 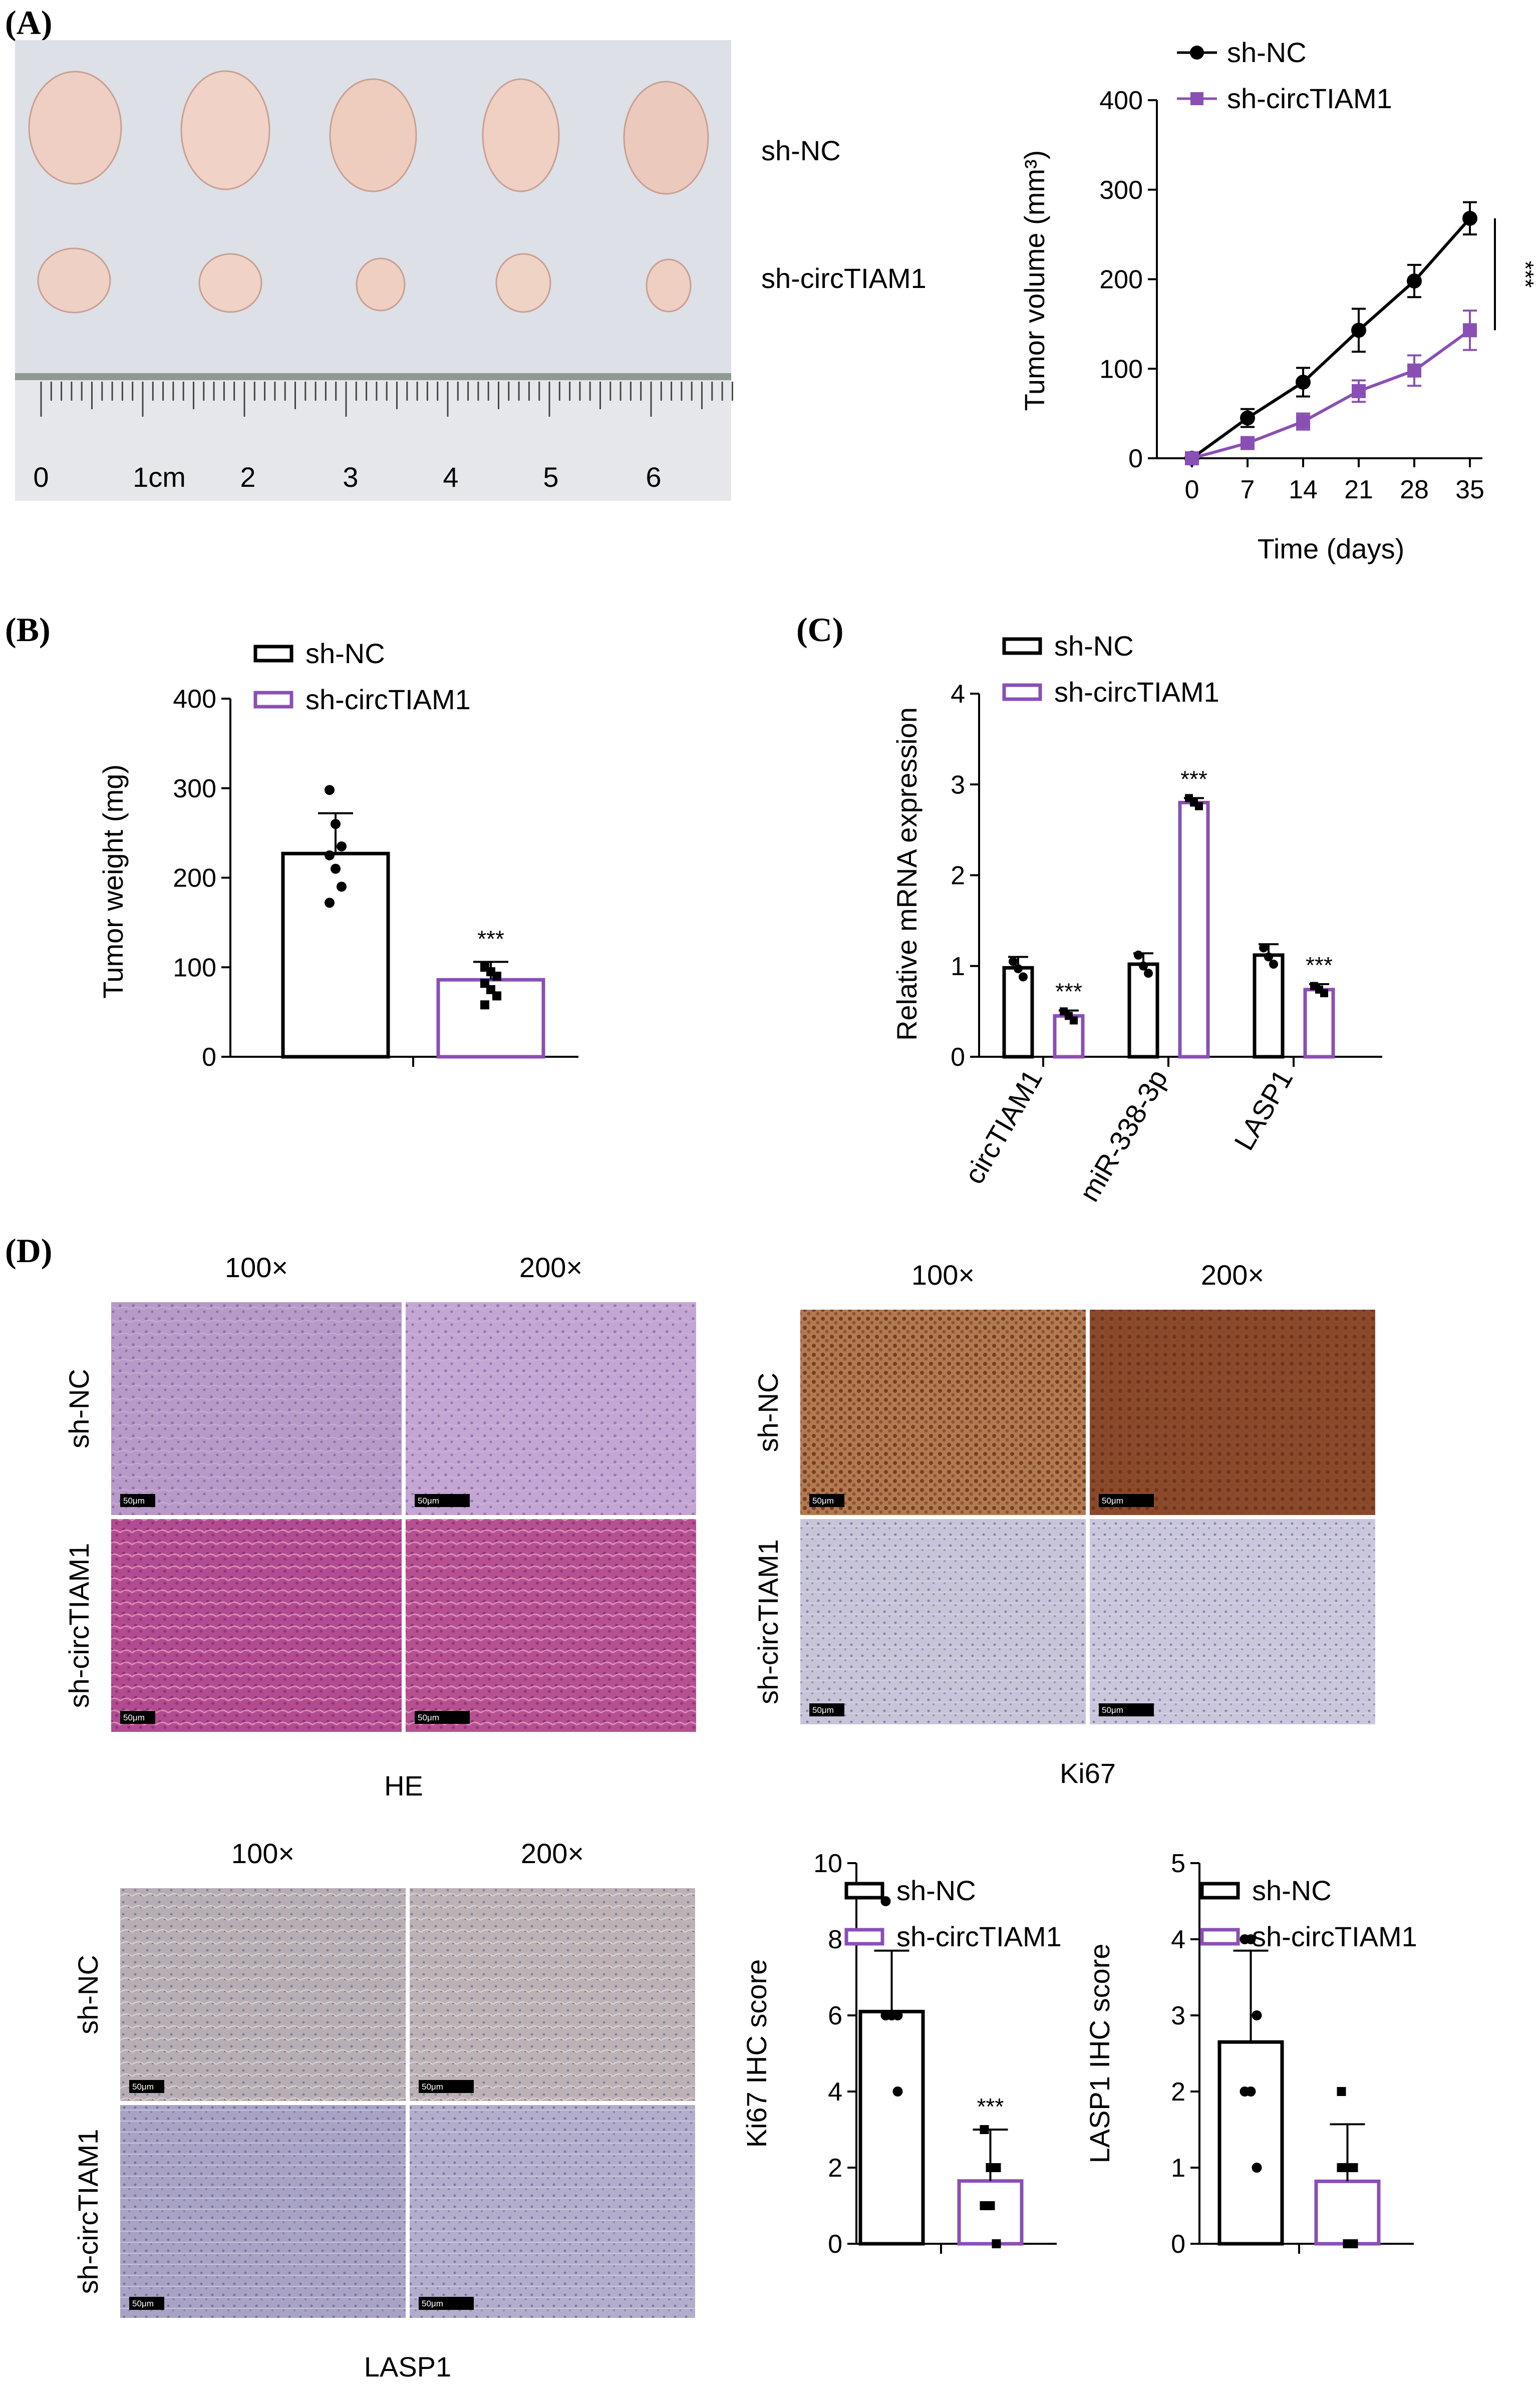 I want to click on ruler-edge, so click(x=373, y=376).